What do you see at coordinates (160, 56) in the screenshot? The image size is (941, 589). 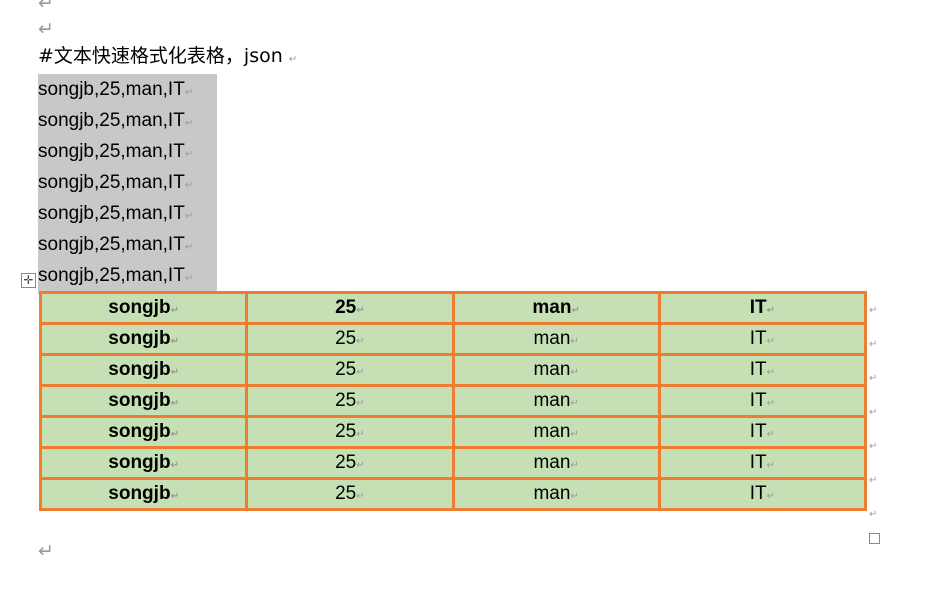 I see `heading-text: #文本快速格式化表格，json` at bounding box center [160, 56].